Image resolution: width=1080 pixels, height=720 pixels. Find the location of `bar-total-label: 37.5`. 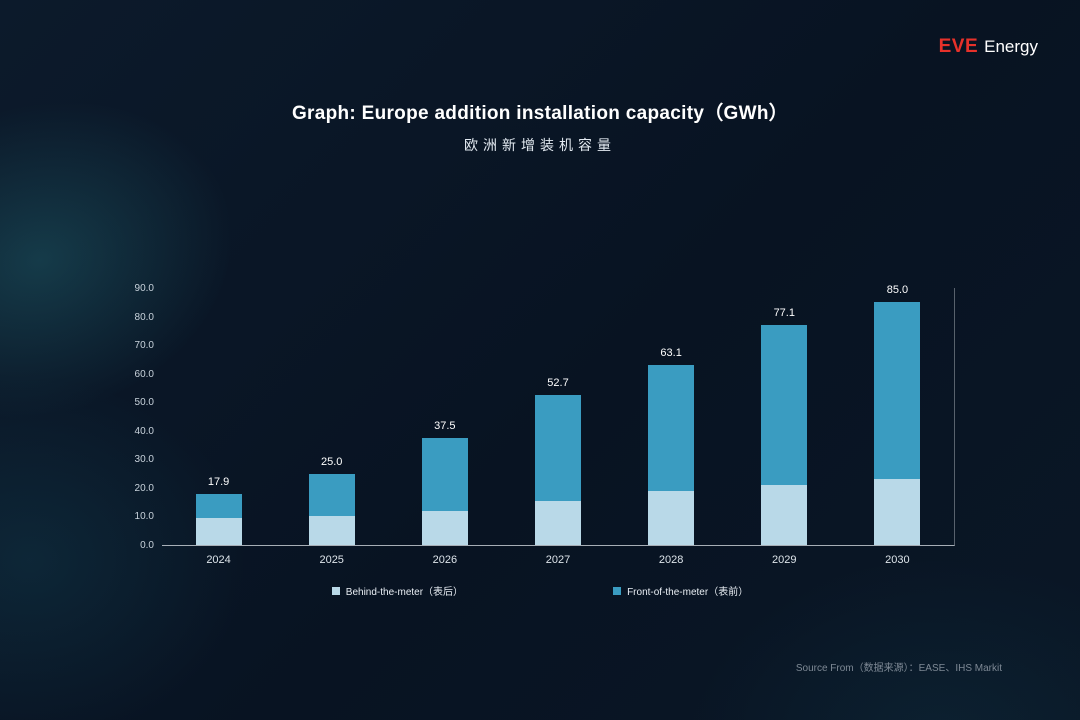

bar-total-label: 37.5 is located at coordinates (445, 425).